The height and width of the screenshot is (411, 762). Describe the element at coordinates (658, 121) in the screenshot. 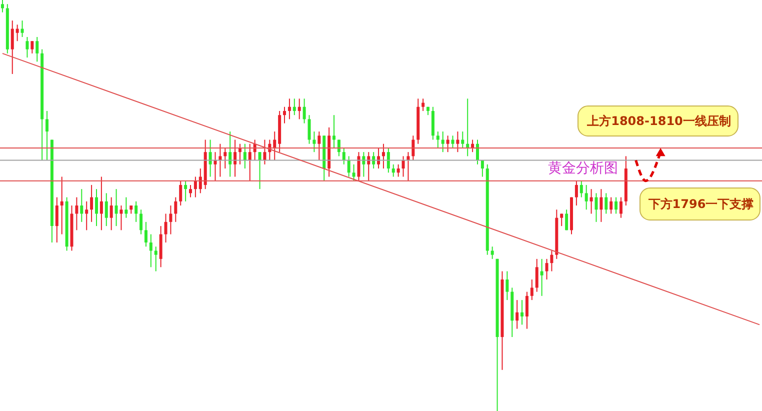

I see `annotation: 上方1808-1810一线压制` at that location.